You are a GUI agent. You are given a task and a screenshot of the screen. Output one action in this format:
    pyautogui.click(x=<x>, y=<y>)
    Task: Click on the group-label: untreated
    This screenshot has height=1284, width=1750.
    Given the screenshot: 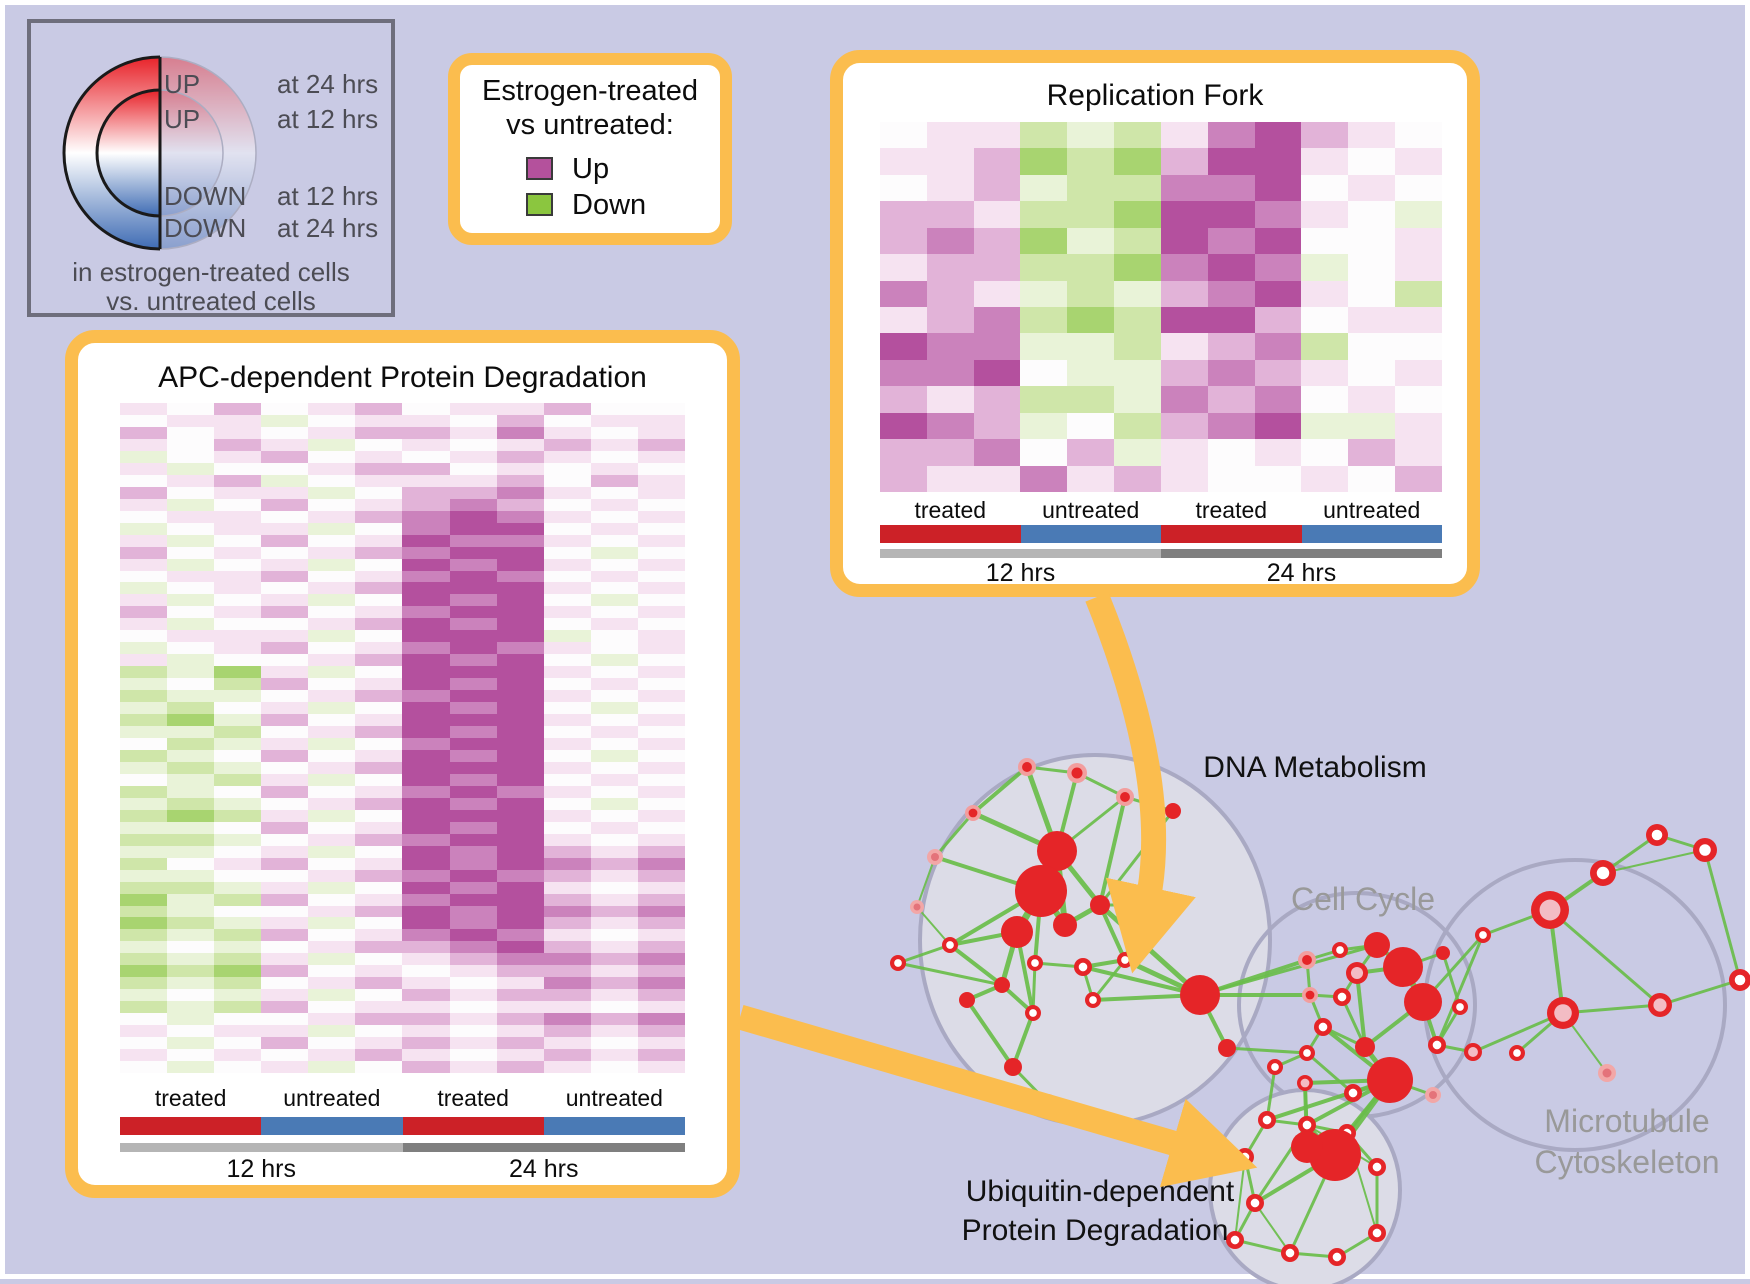 What is the action you would take?
    pyautogui.click(x=1372, y=510)
    